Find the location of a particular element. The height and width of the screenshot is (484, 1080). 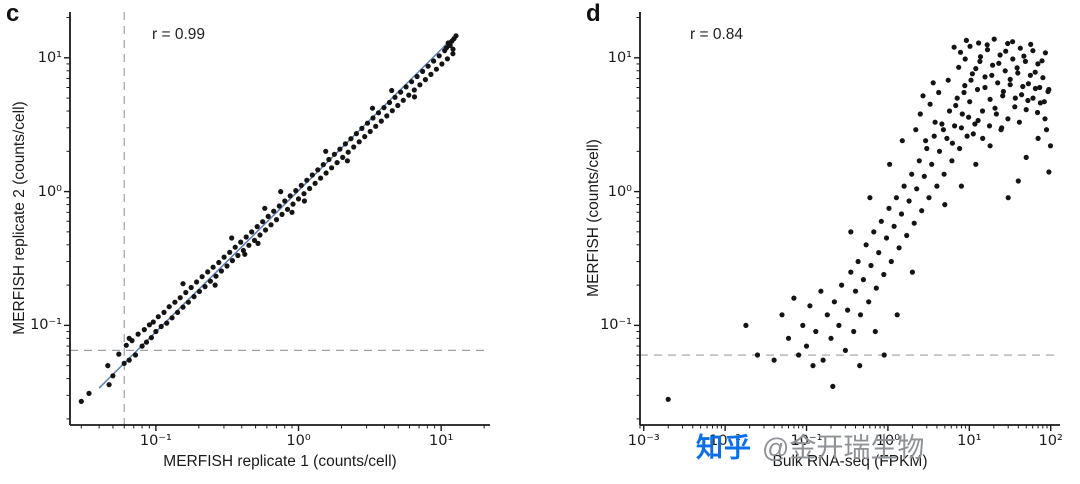

y-tick-label: 10¹ is located at coordinates (49, 57).